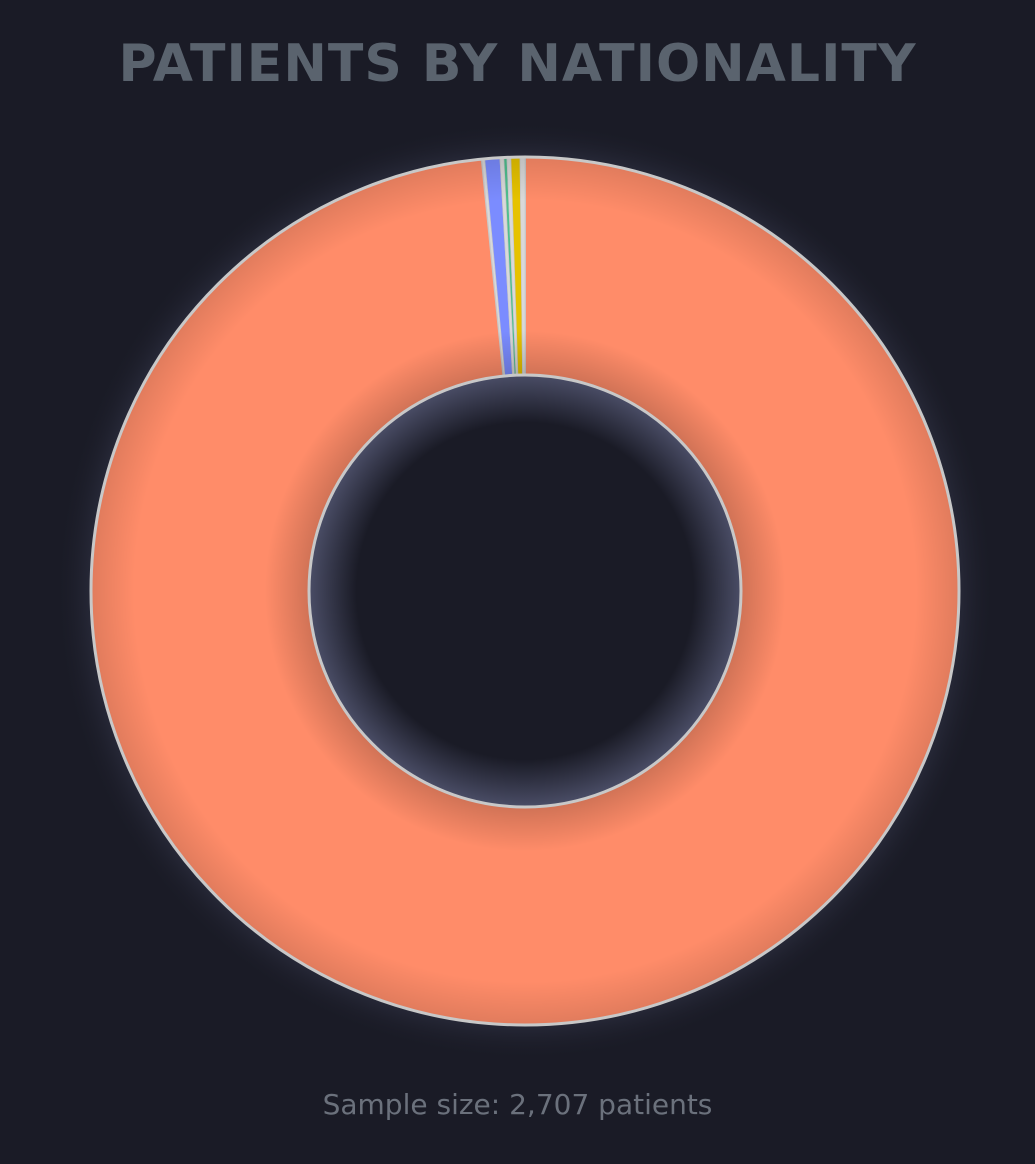 Image resolution: width=1035 pixels, height=1164 pixels. What do you see at coordinates (517, 1104) in the screenshot?
I see `sample-size-note: Sample size: 2,707 patients` at bounding box center [517, 1104].